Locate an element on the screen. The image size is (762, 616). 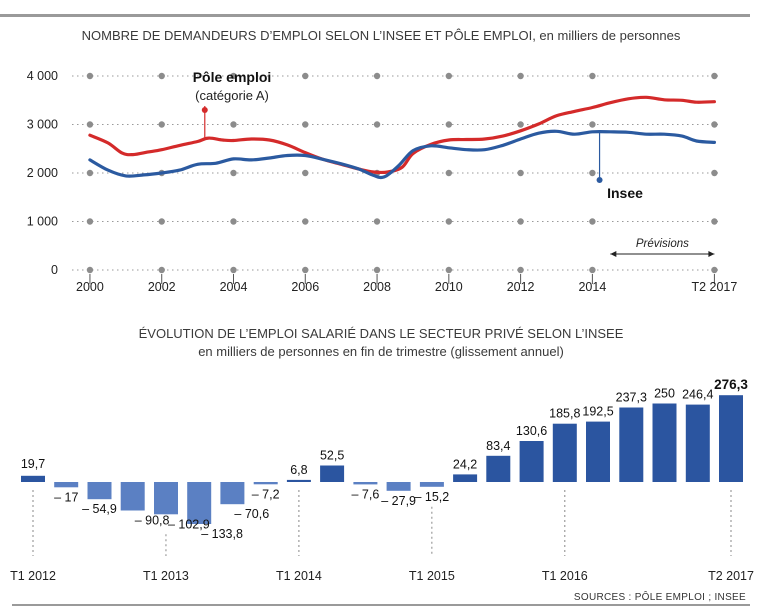
bar-value-label: – 54,9 is located at coordinates (99, 509).